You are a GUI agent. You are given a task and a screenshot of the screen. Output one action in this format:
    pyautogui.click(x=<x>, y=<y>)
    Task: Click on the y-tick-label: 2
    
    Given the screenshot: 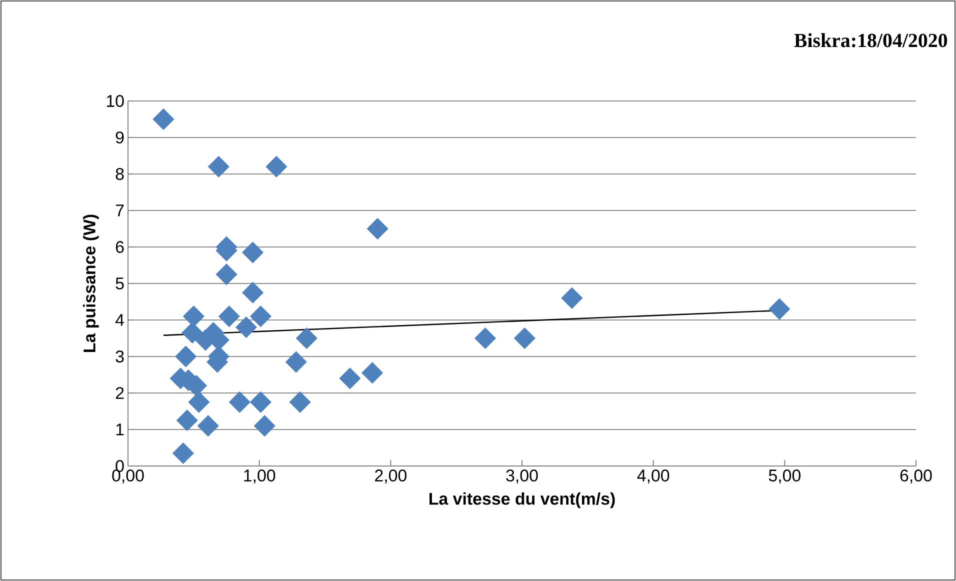 What is the action you would take?
    pyautogui.click(x=120, y=393)
    